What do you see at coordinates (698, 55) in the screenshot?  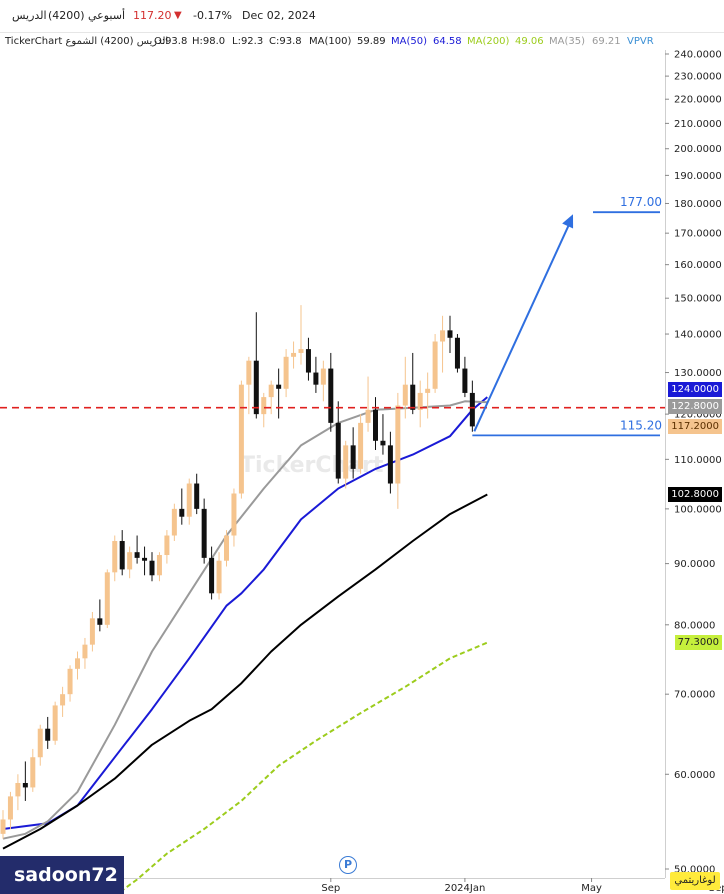 I see `y-tick-label: 240.0000` at bounding box center [698, 55].